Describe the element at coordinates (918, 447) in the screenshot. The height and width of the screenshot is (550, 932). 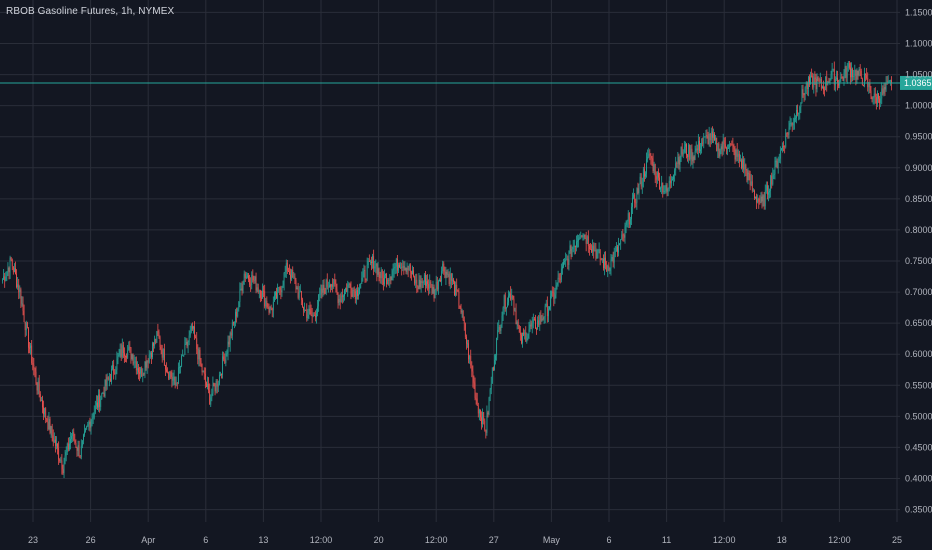
I see `y-tick-label: 0.4500` at that location.